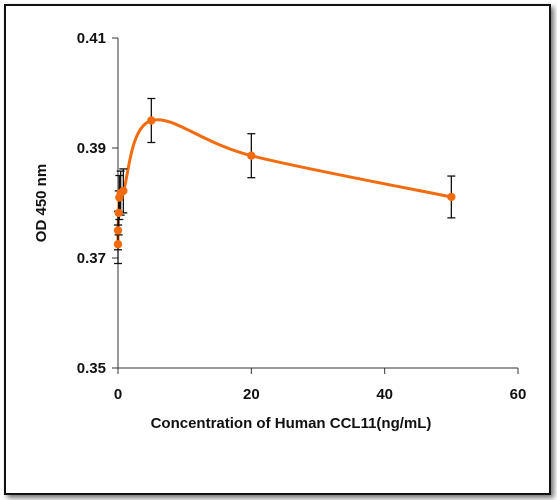  I want to click on y-tick-label: 0.37, so click(91, 258).